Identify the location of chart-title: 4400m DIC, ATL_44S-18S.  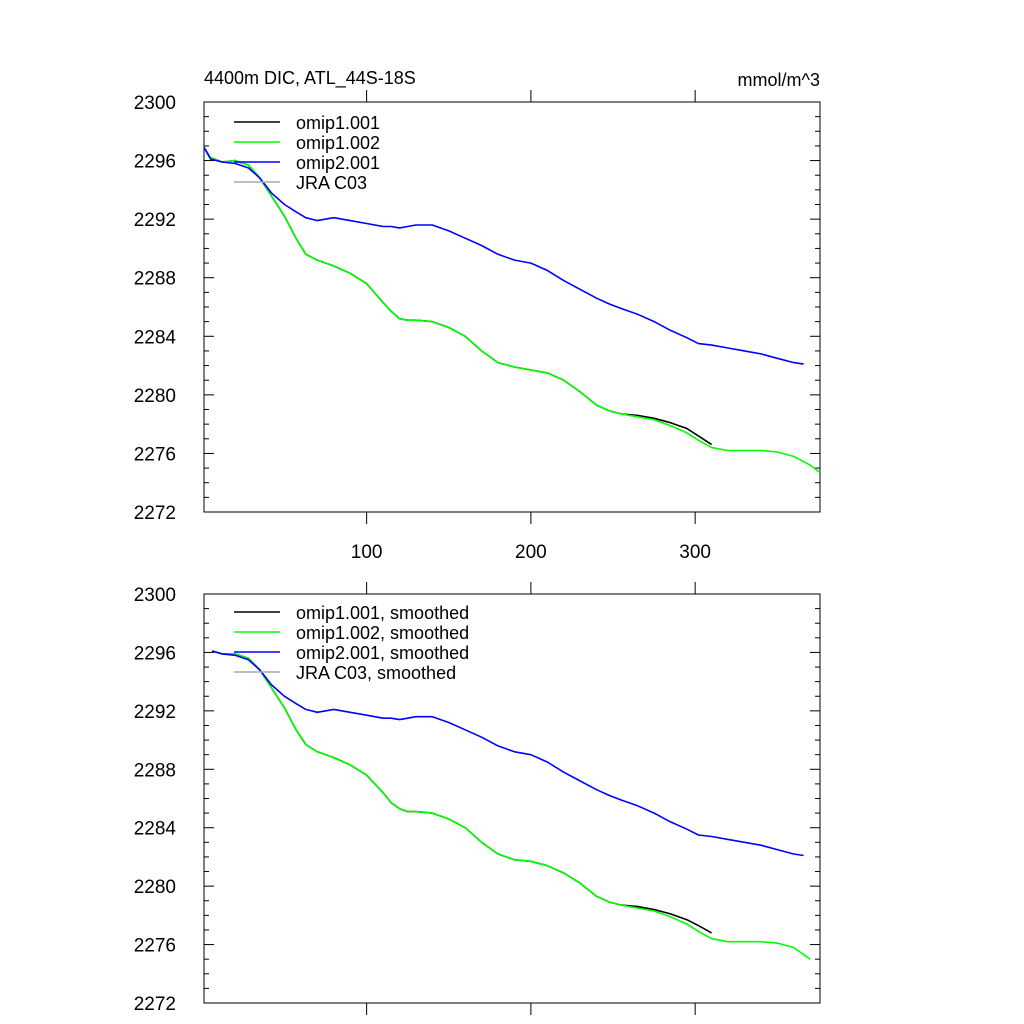
(310, 78).